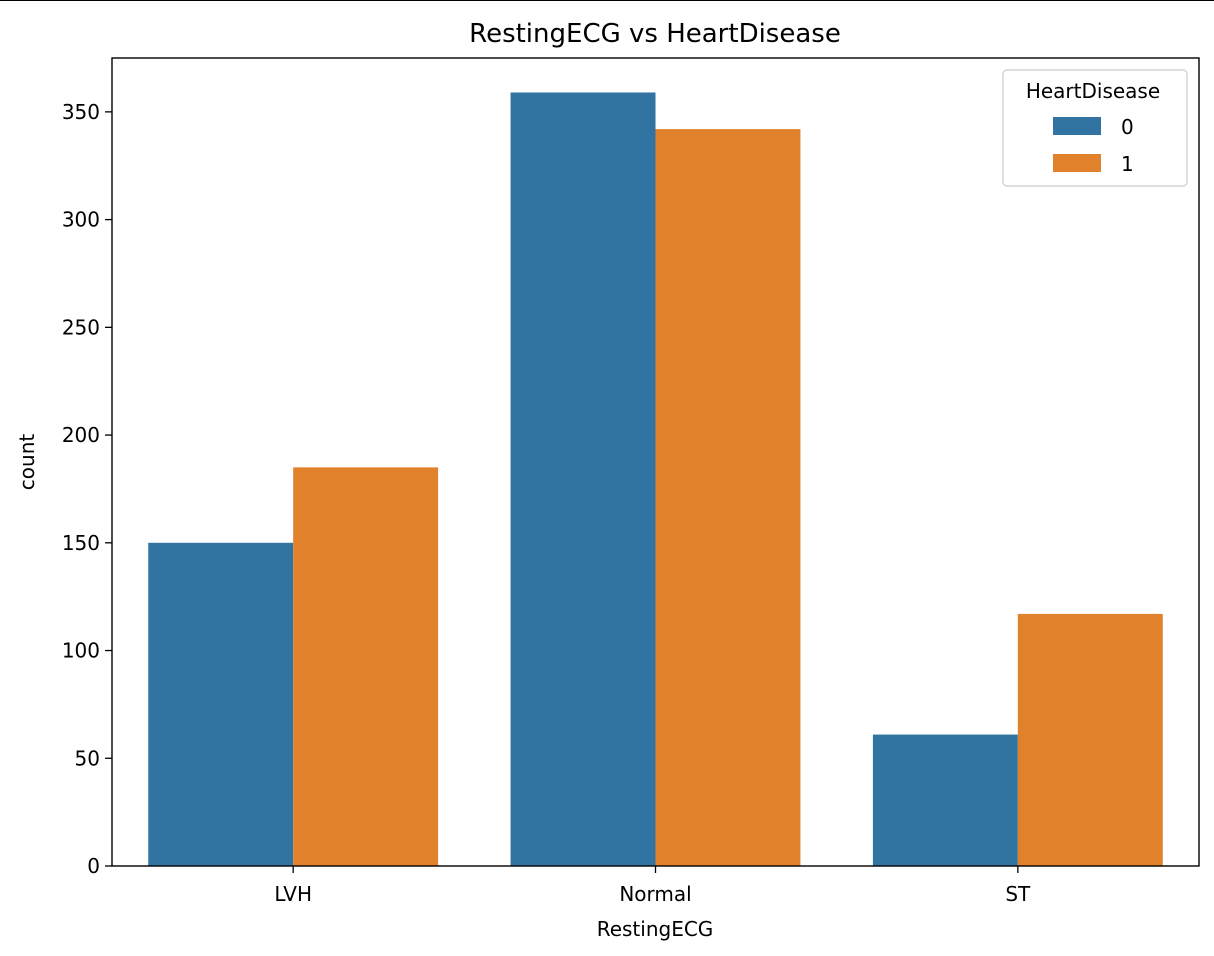  What do you see at coordinates (1127, 127) in the screenshot?
I see `legend-label-0: 0` at bounding box center [1127, 127].